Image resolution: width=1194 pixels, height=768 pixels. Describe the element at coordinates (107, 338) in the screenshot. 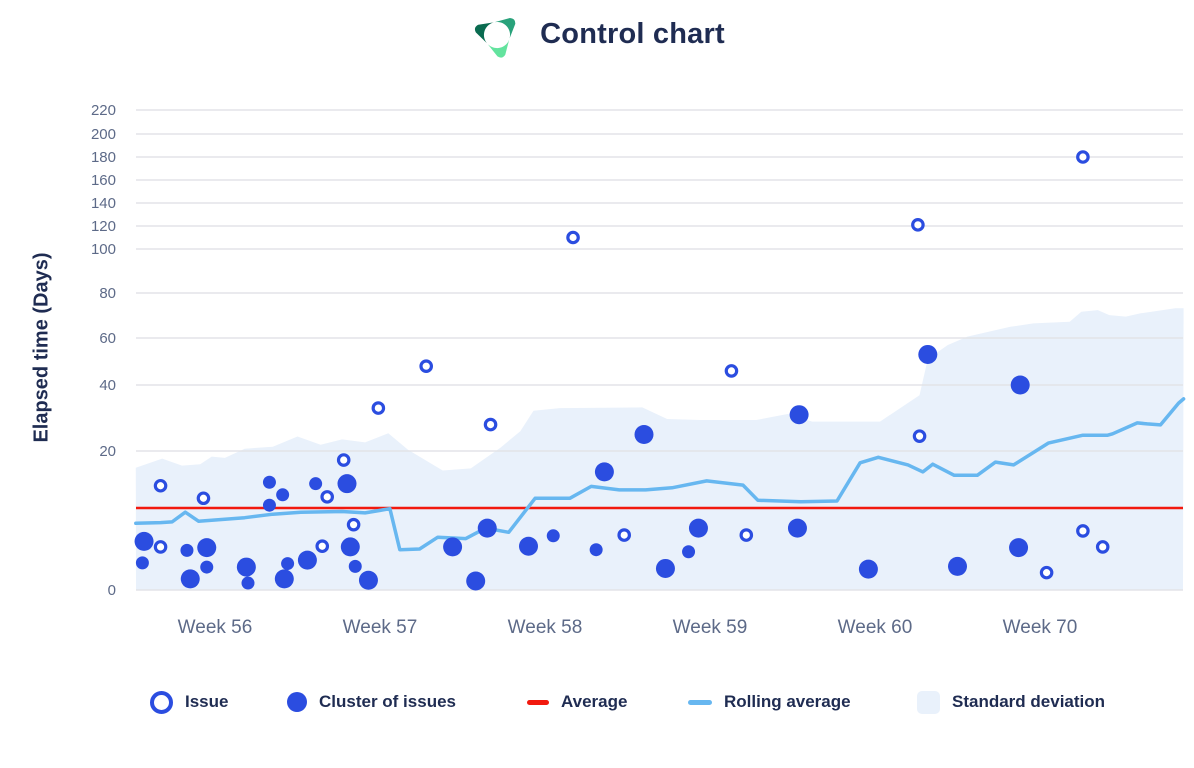

I see `y-tick-label: 60` at that location.